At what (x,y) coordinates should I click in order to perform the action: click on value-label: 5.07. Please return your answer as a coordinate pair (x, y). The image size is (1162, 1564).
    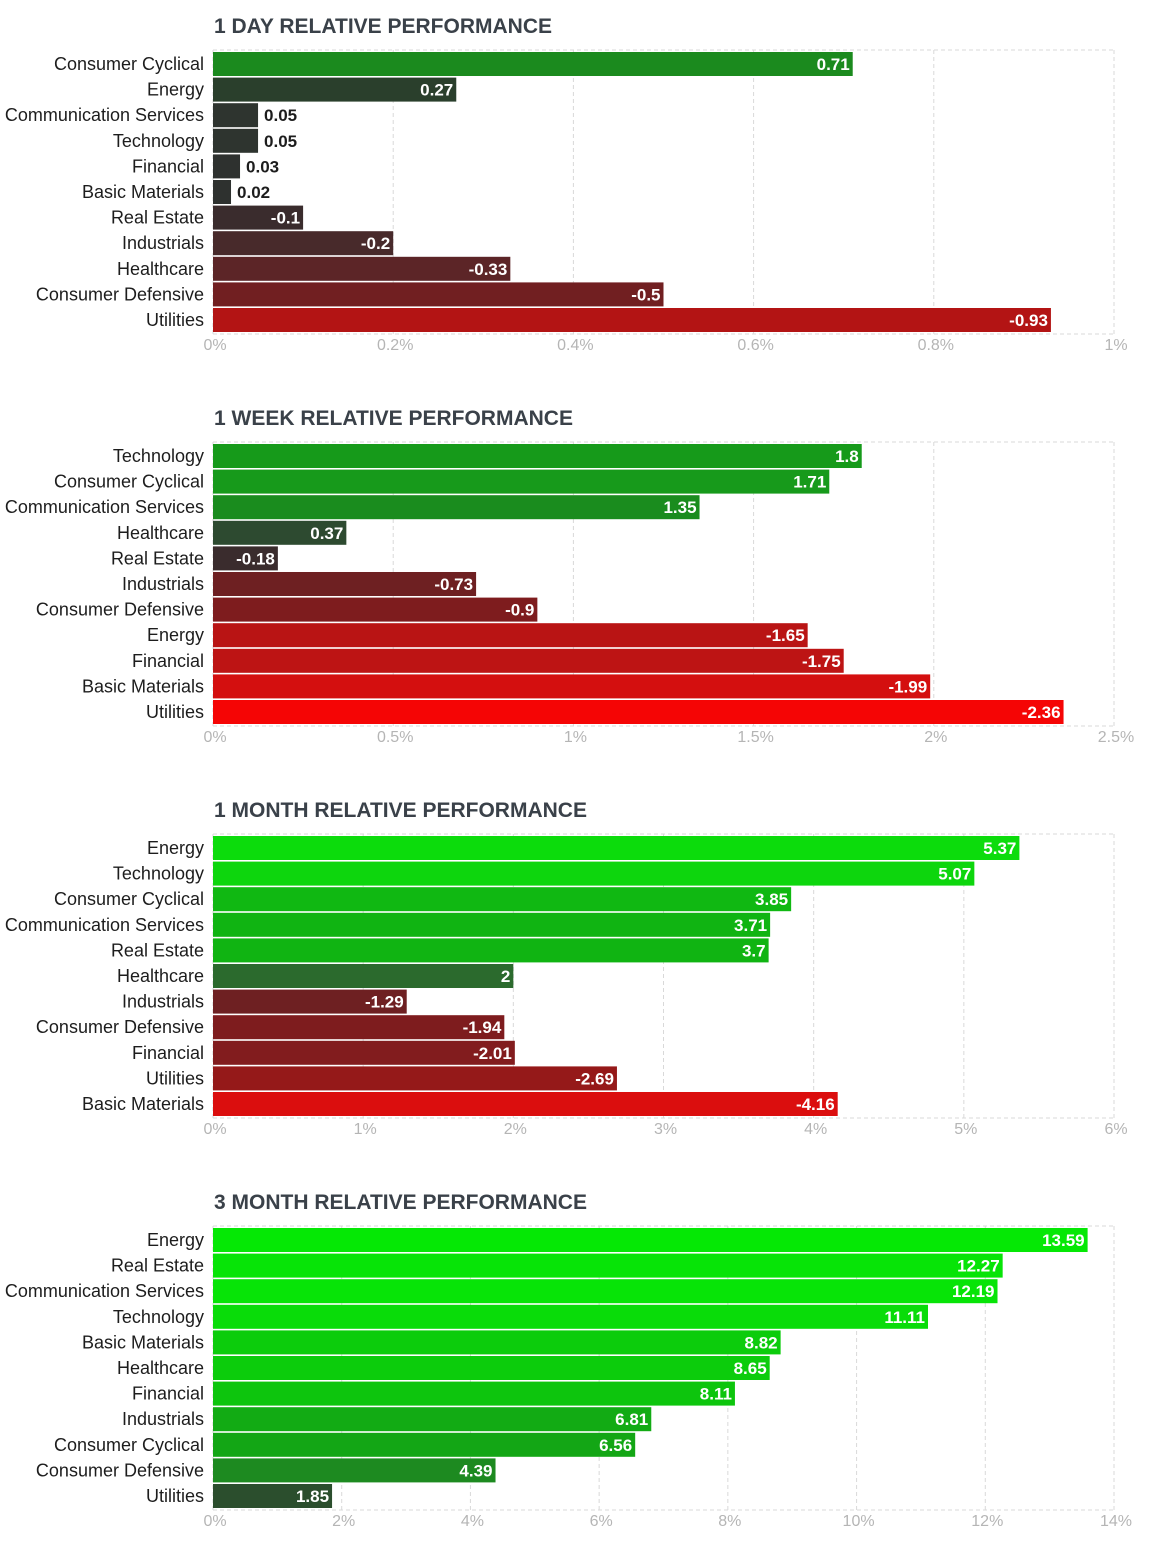
    Looking at the image, I should click on (954, 874).